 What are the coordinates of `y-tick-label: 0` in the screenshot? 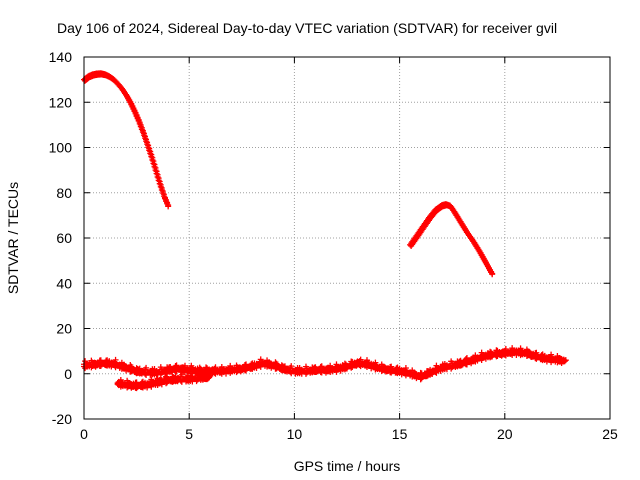 It's located at (68, 374).